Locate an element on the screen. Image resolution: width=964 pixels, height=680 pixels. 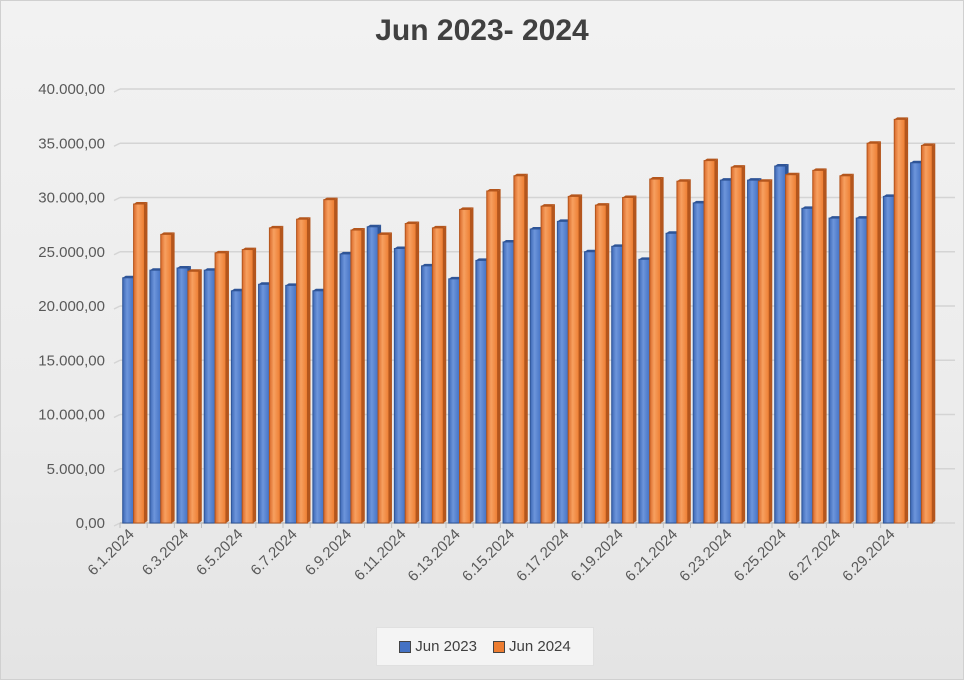
x-tick-label: 6.7.2024 is located at coordinates (273, 552).